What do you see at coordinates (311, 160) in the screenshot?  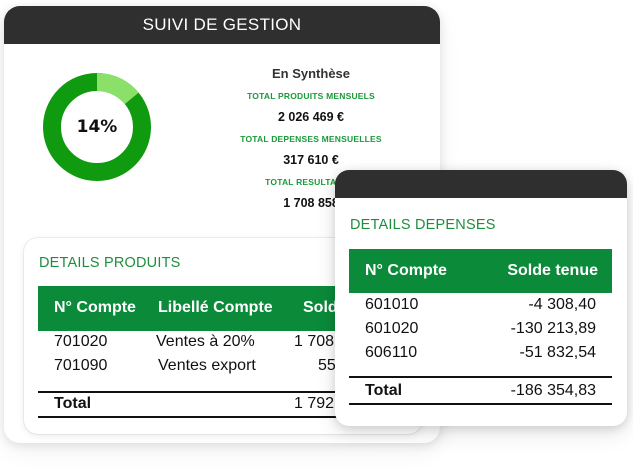 I see `total-depenses-value: 317 610 €` at bounding box center [311, 160].